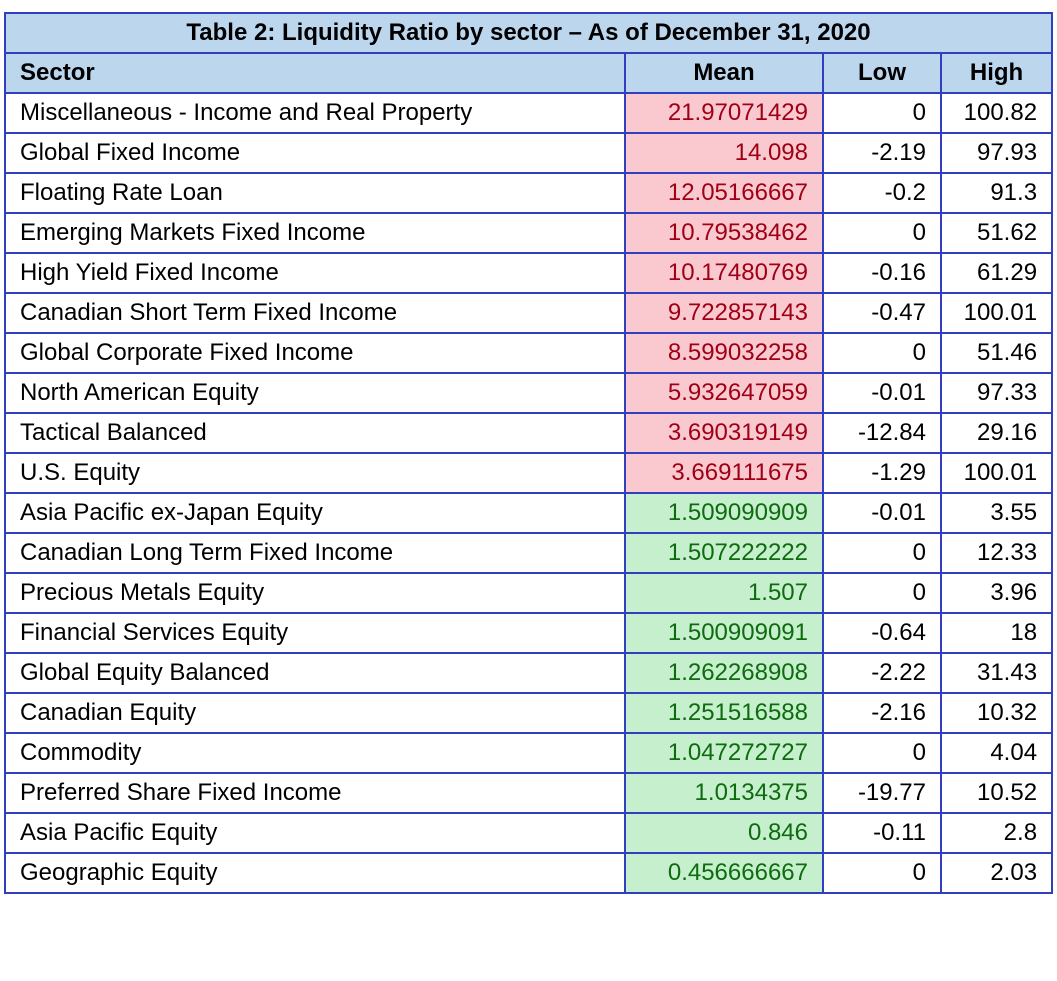  Describe the element at coordinates (996, 113) in the screenshot. I see `high-cell: 100.82` at that location.